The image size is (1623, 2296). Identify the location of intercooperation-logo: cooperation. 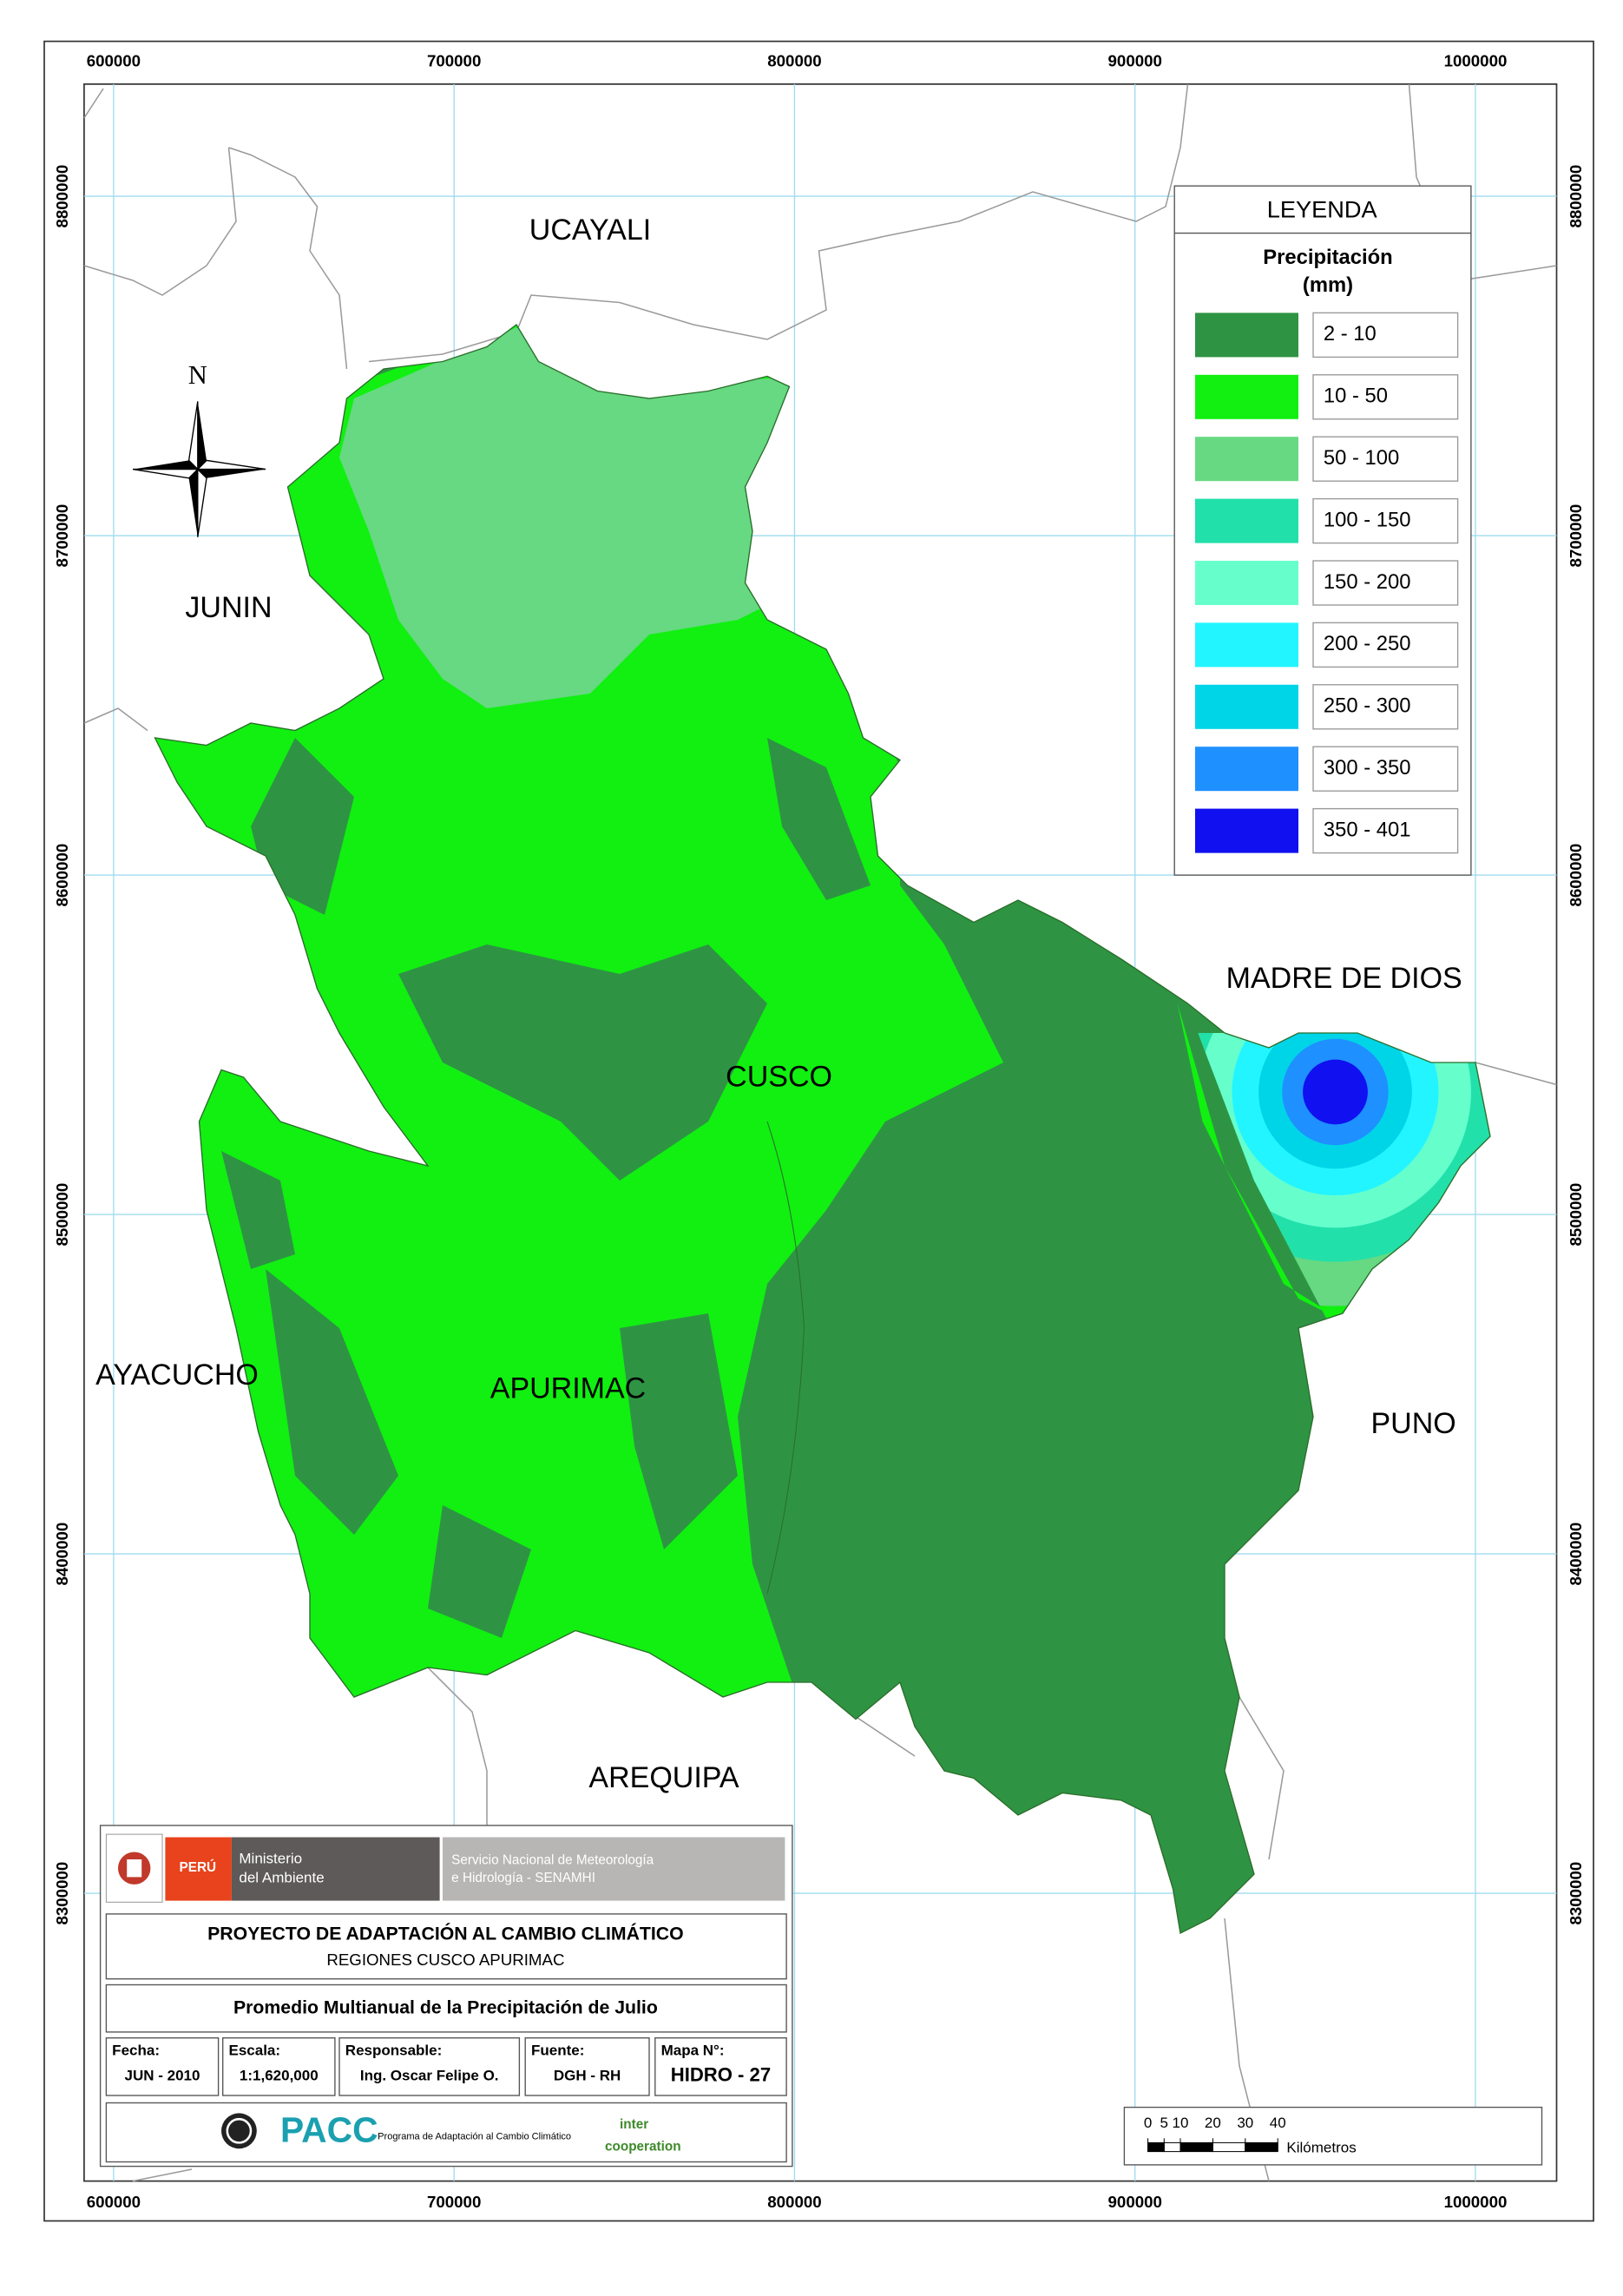
(643, 2147).